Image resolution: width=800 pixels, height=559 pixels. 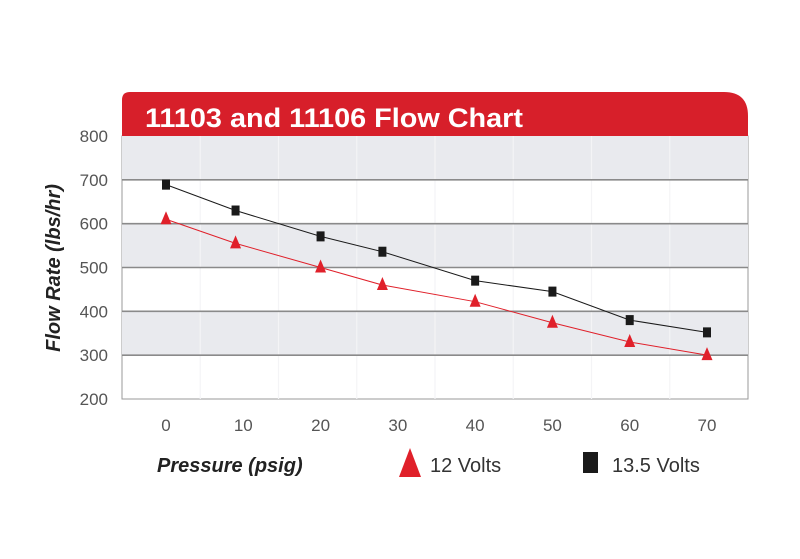 I want to click on x-axis-label: Pressure (psig), so click(x=230, y=466).